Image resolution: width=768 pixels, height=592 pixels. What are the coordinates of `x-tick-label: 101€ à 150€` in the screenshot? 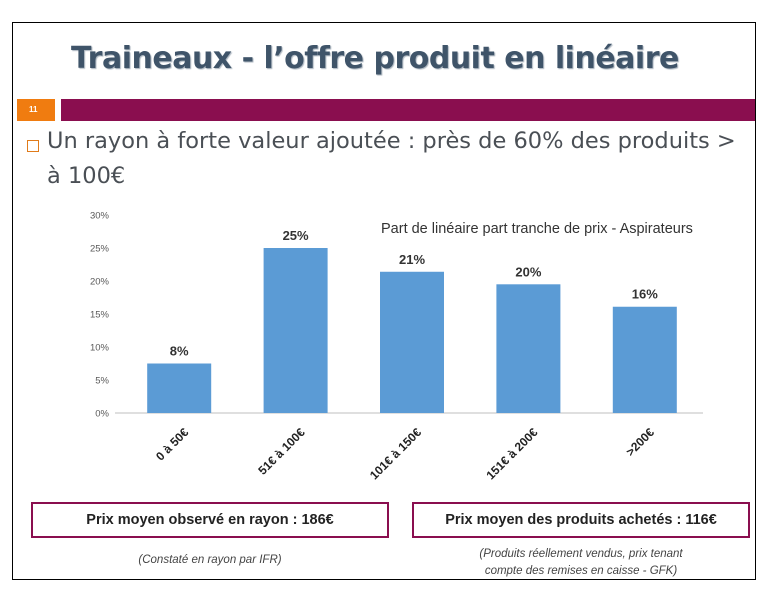 It's located at (395, 453).